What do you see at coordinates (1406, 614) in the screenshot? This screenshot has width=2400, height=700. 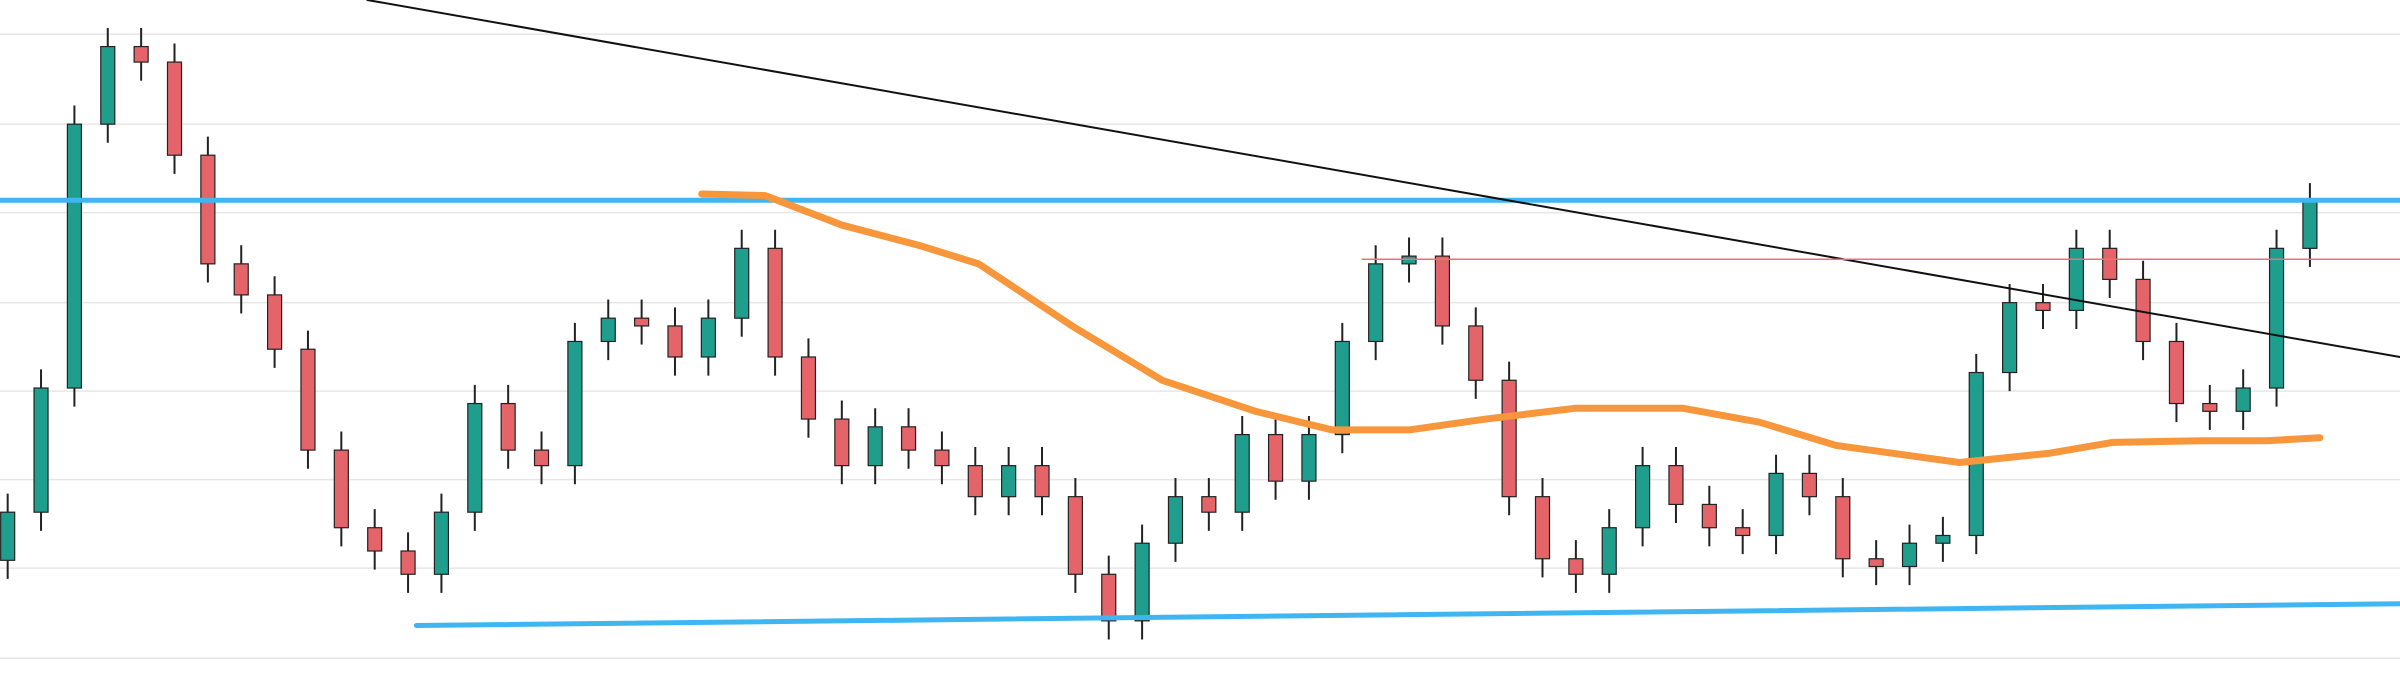 I see `overlay-line` at bounding box center [1406, 614].